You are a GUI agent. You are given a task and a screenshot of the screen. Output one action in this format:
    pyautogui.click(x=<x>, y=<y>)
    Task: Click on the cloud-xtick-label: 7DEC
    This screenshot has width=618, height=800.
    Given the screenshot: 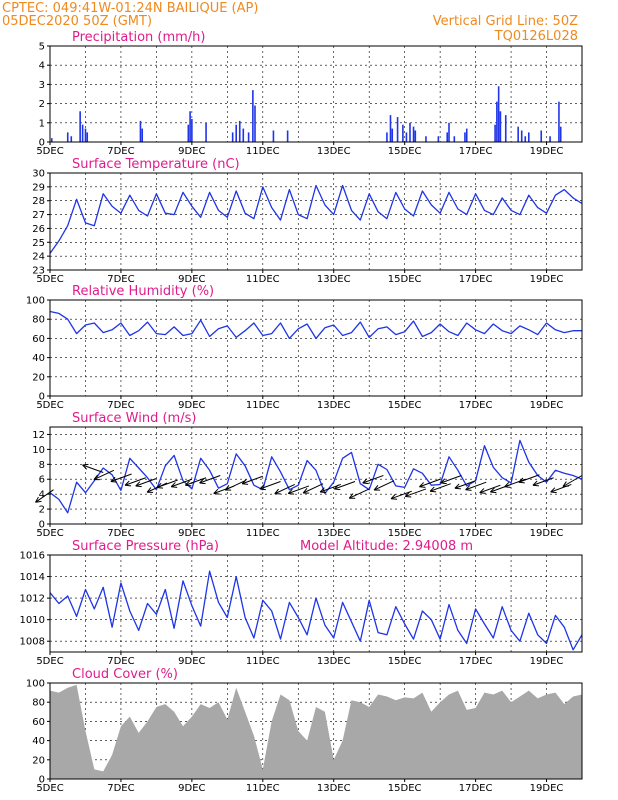 What is the action you would take?
    pyautogui.click(x=120, y=788)
    